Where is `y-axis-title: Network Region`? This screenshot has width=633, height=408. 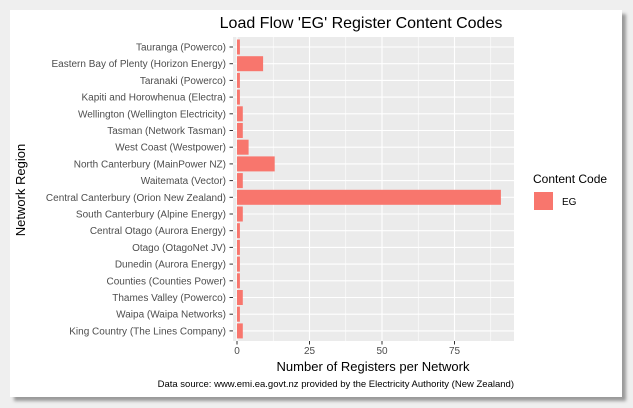 y-axis-title: Network Region is located at coordinates (20, 190).